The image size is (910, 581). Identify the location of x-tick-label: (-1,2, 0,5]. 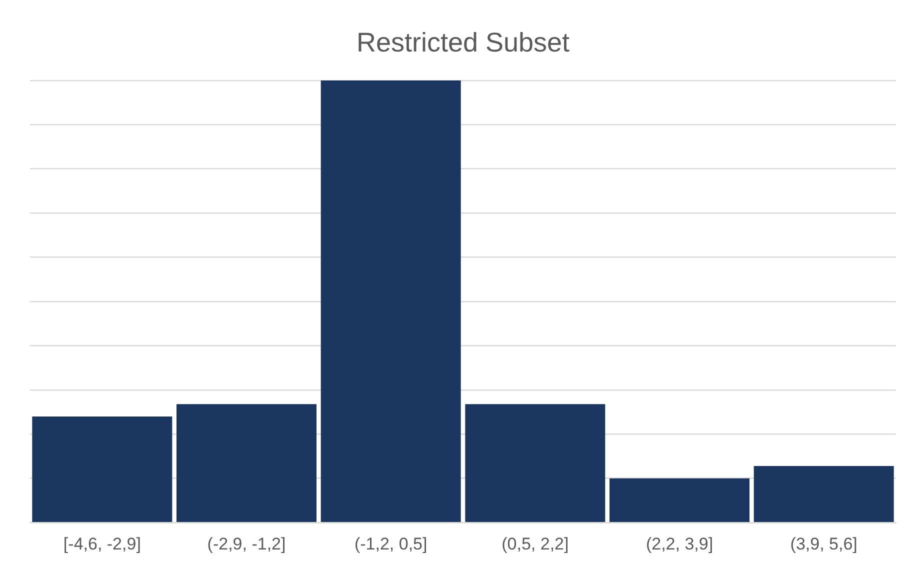
(391, 544).